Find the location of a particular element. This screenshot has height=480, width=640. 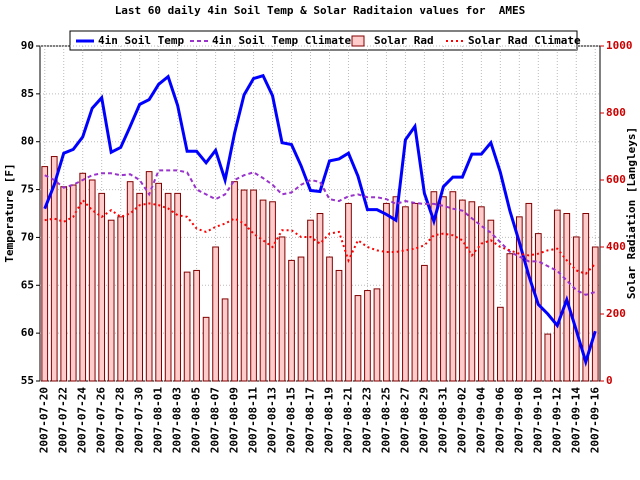

x-tick-label: 2007-08-23 is located at coordinates (366, 420).